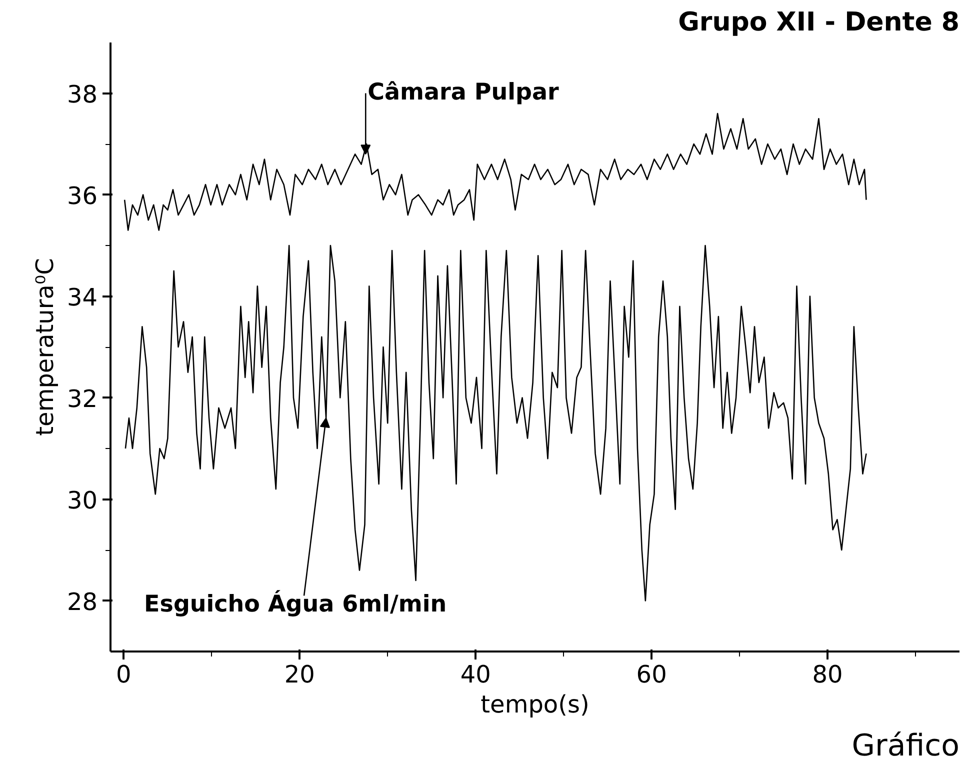 Image resolution: width=969 pixels, height=768 pixels. I want to click on chart-title: Grupo XII - Dente 8, so click(819, 23).